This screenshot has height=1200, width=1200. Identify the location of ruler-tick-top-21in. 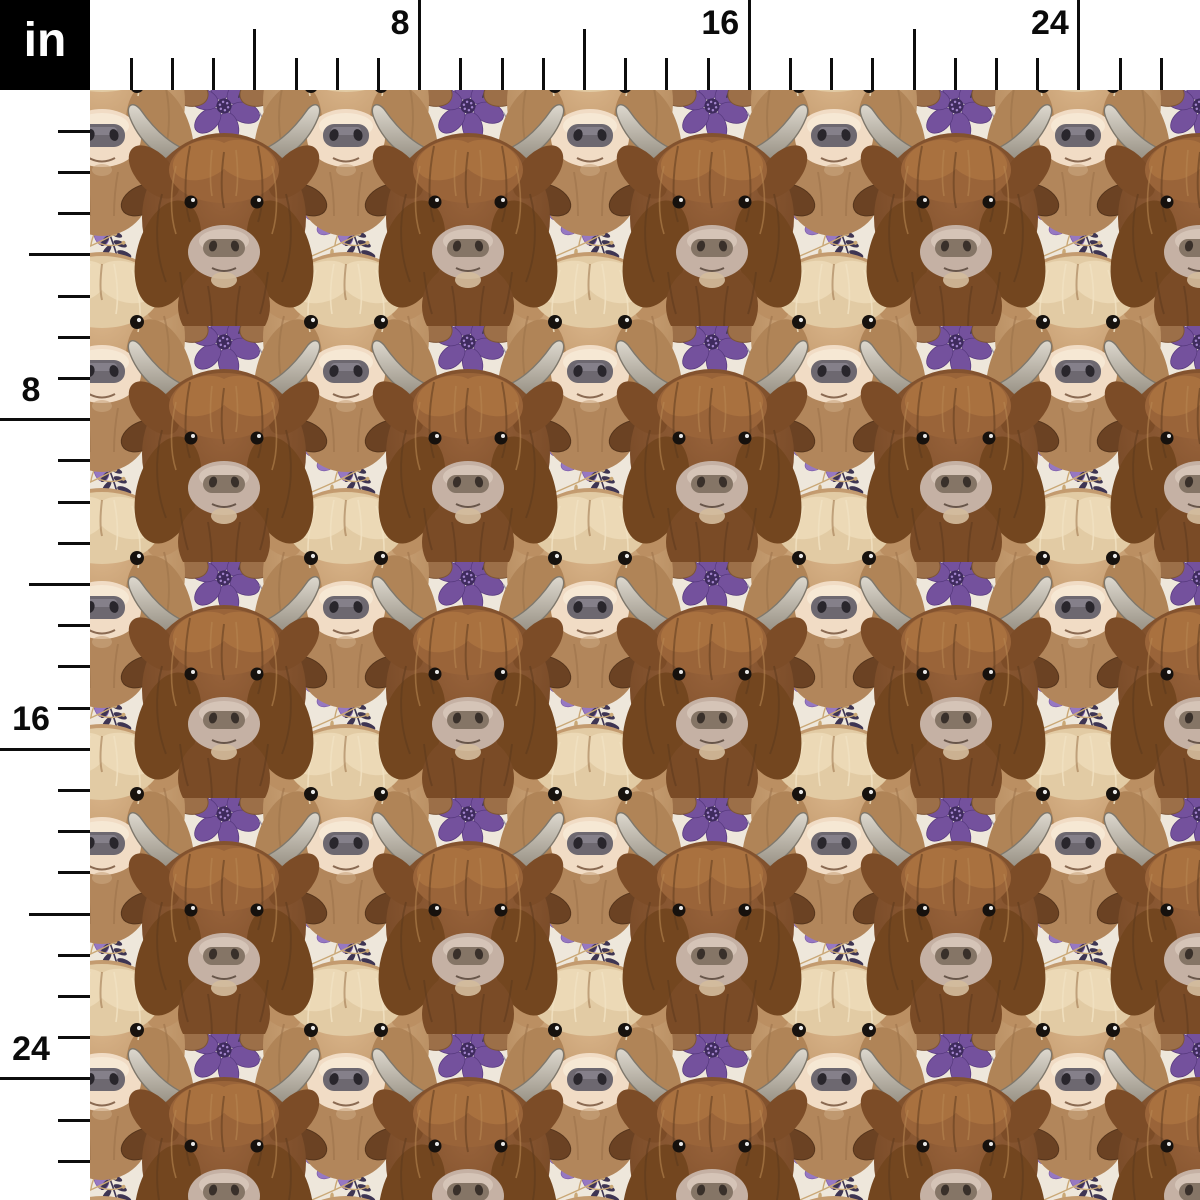
(955, 74).